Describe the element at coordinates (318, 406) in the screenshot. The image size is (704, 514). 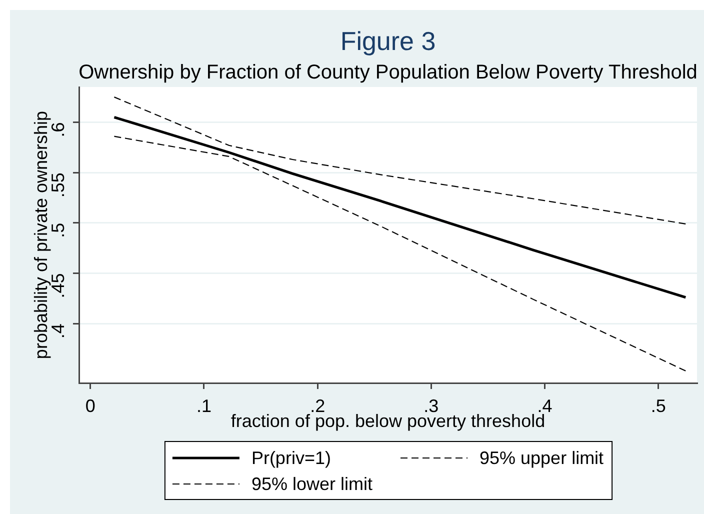
I see `x-tick-label: .2` at that location.